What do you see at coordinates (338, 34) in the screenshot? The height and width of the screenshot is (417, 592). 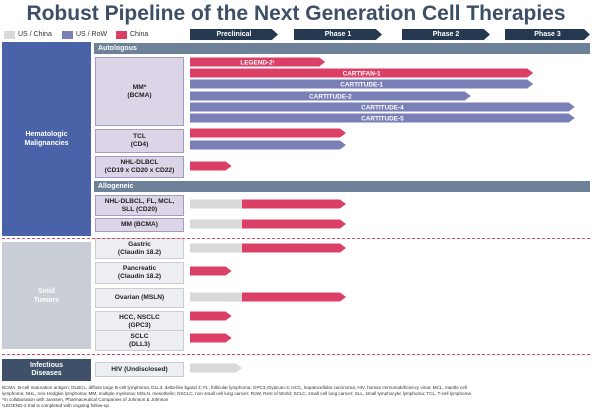 I see `phase-header-phase-1: Phase 1` at bounding box center [338, 34].